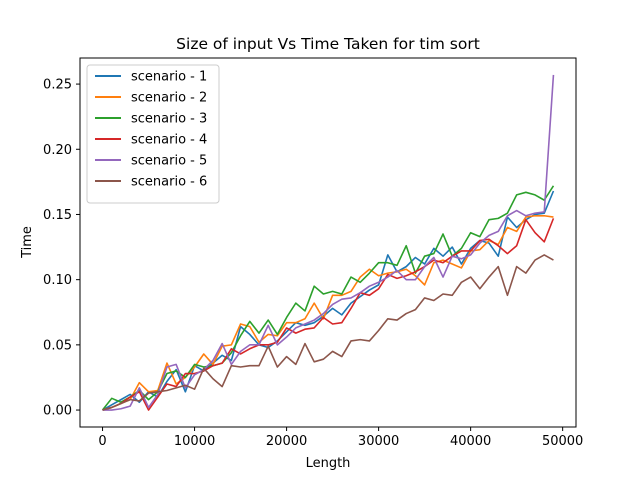  What do you see at coordinates (57, 150) in the screenshot?
I see `y-tick-label: 0.20` at bounding box center [57, 150].